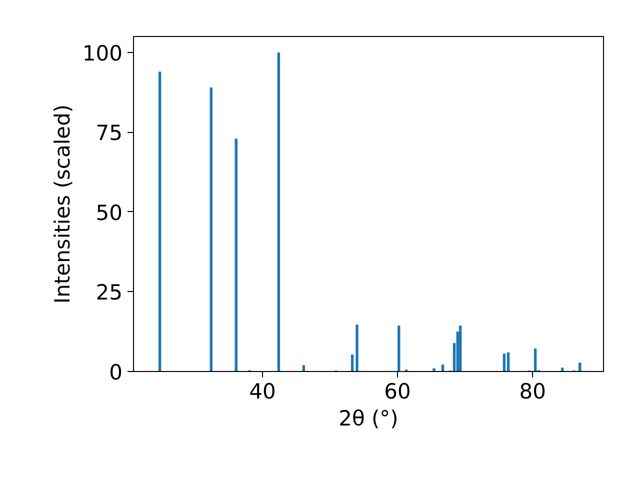  What do you see at coordinates (109, 292) in the screenshot?
I see `y-tick-label: 25` at bounding box center [109, 292].